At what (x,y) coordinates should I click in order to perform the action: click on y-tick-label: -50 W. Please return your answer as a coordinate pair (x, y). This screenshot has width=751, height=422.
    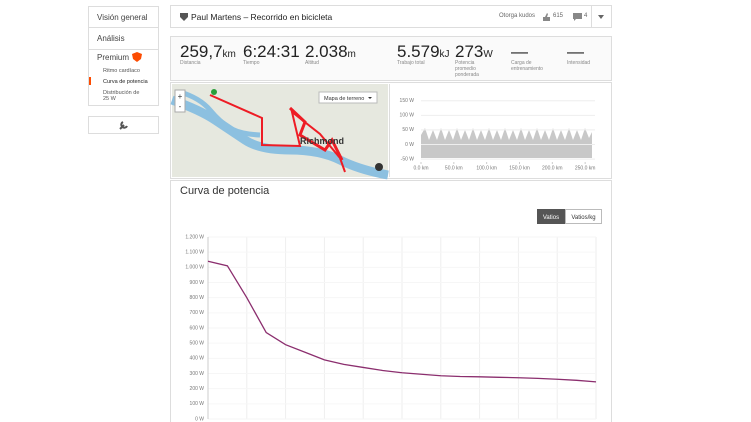
    Looking at the image, I should click on (408, 159).